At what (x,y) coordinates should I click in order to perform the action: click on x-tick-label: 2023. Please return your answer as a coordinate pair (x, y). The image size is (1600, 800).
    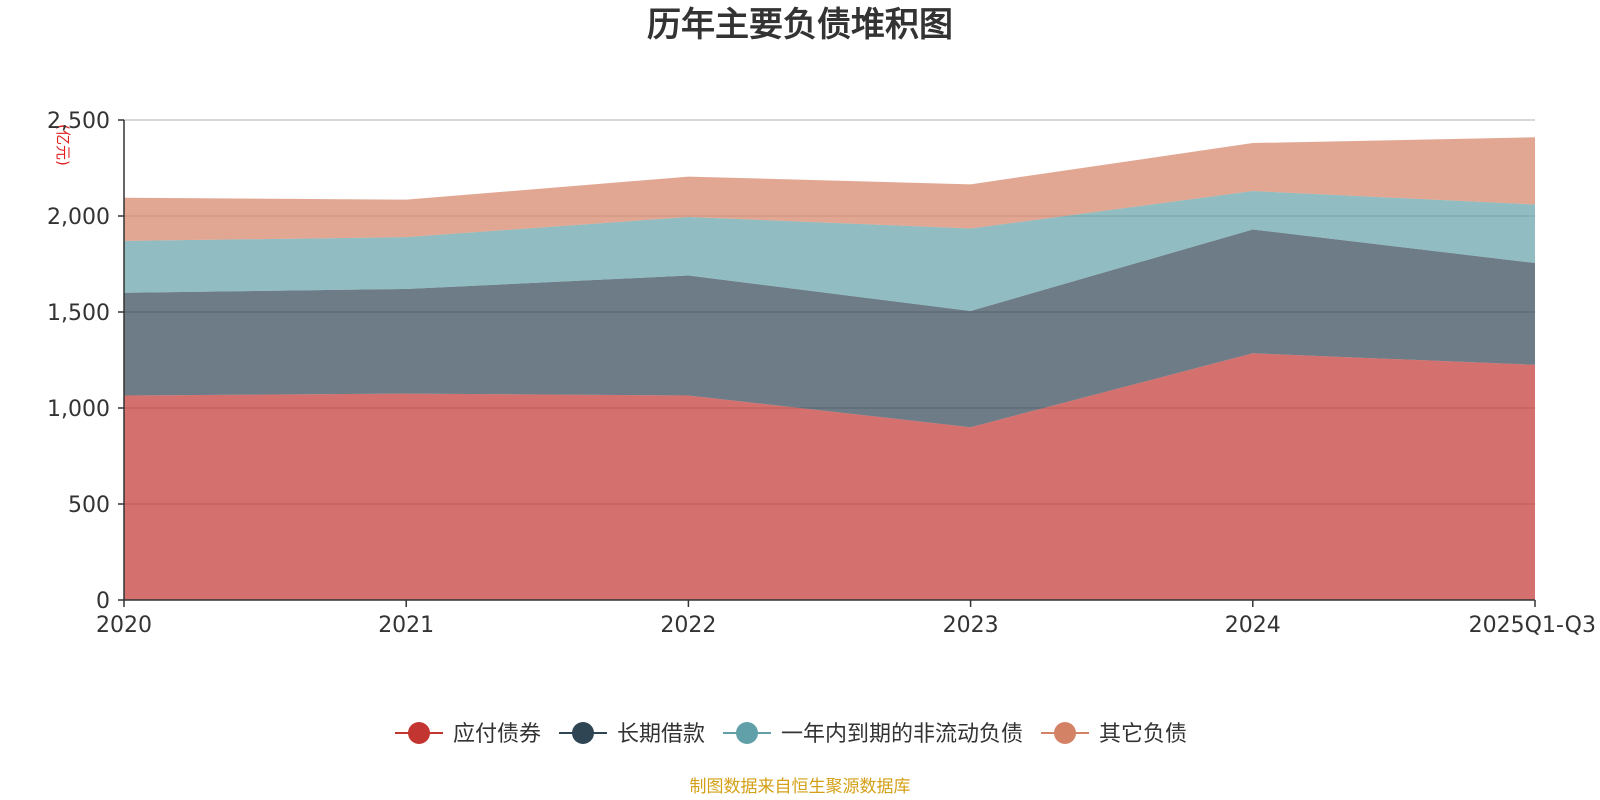
    Looking at the image, I should click on (971, 625).